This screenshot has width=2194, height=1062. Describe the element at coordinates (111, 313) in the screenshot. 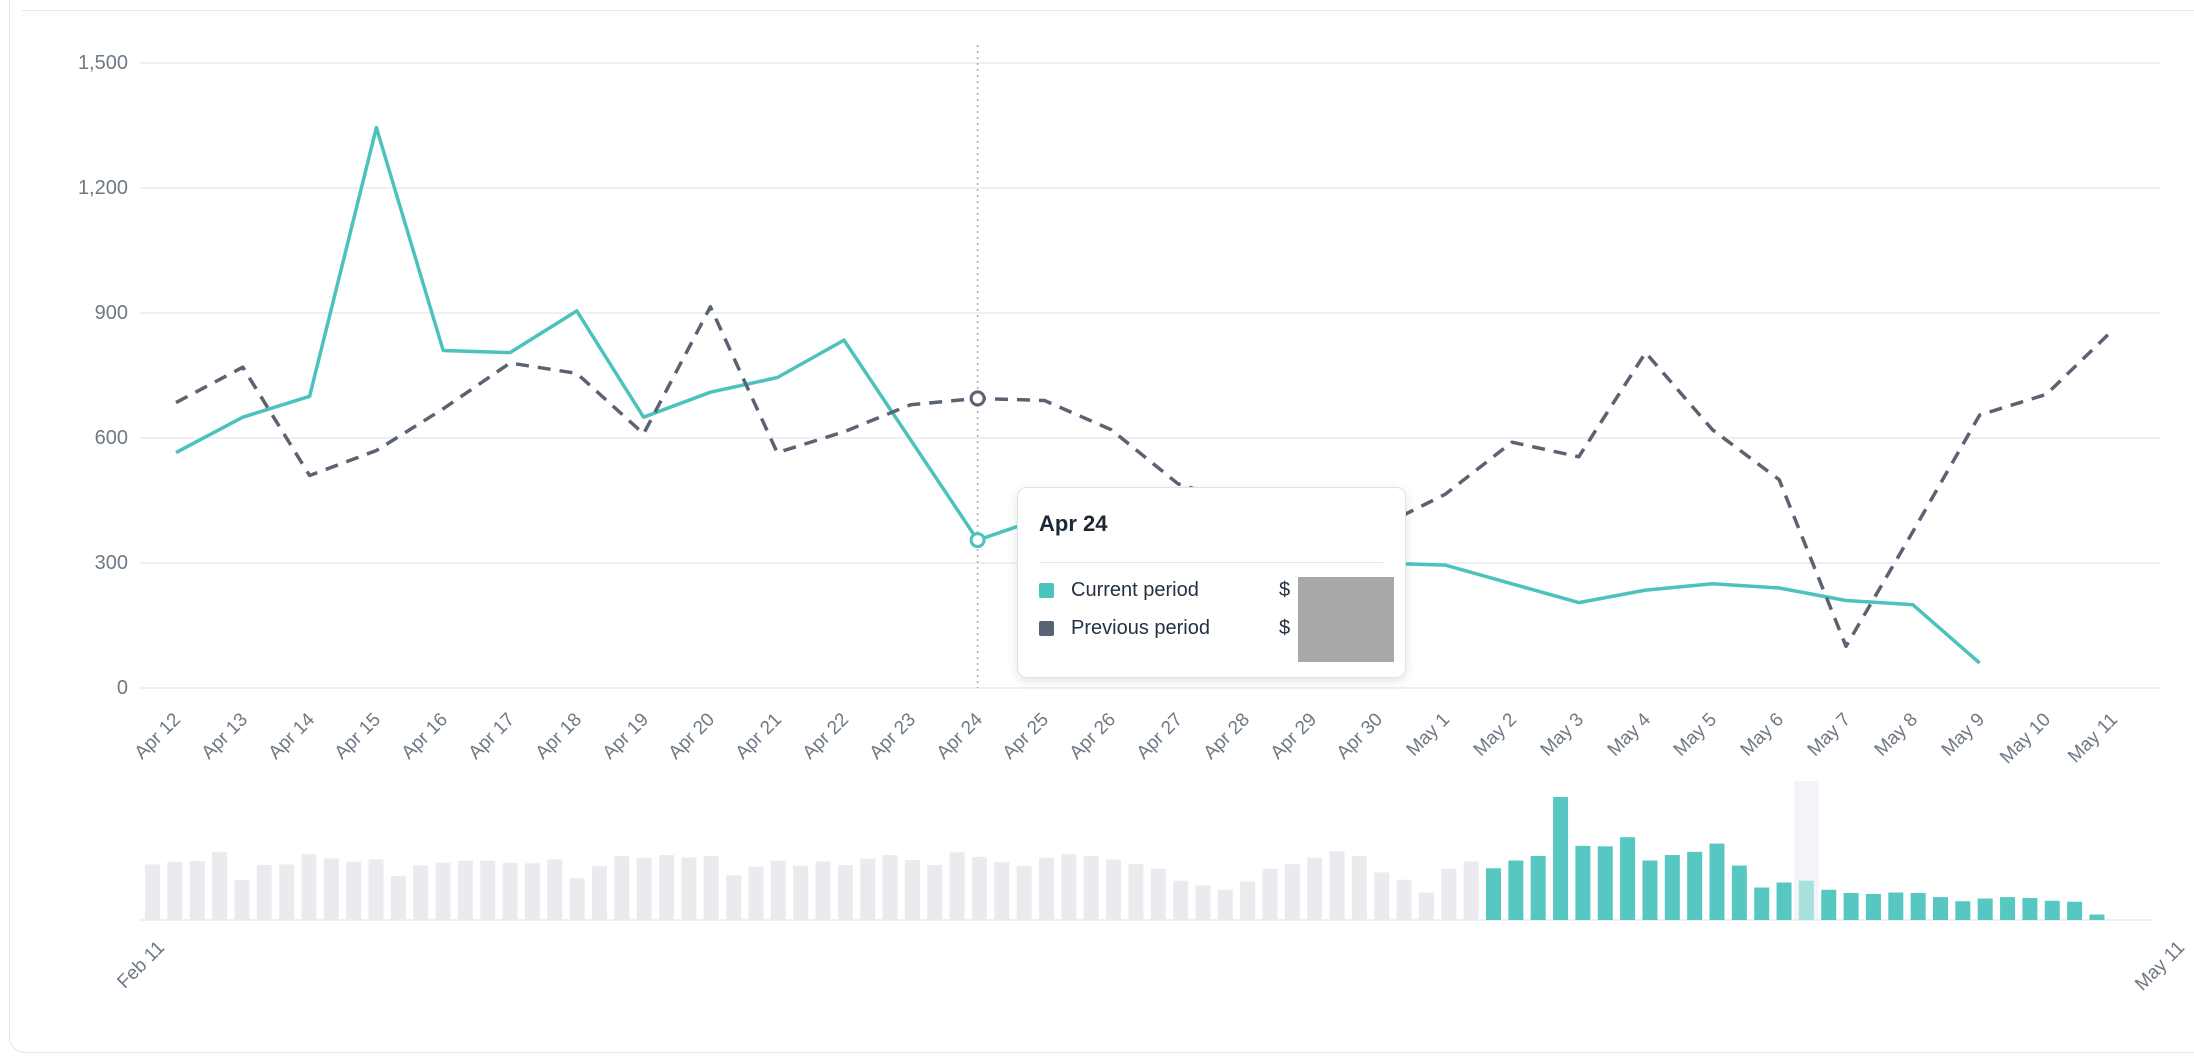

I see `y-axis-tick-label: 900` at that location.